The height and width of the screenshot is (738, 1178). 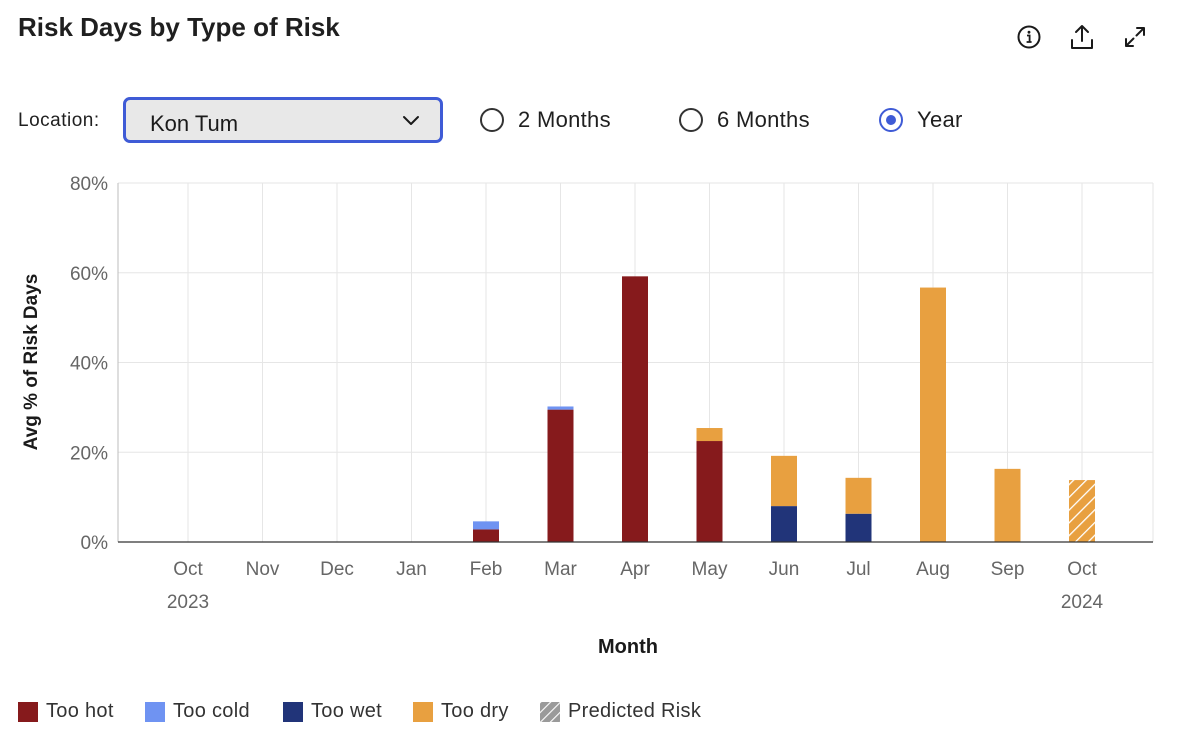 What do you see at coordinates (95, 543) in the screenshot?
I see `y-tick-label: 0%` at bounding box center [95, 543].